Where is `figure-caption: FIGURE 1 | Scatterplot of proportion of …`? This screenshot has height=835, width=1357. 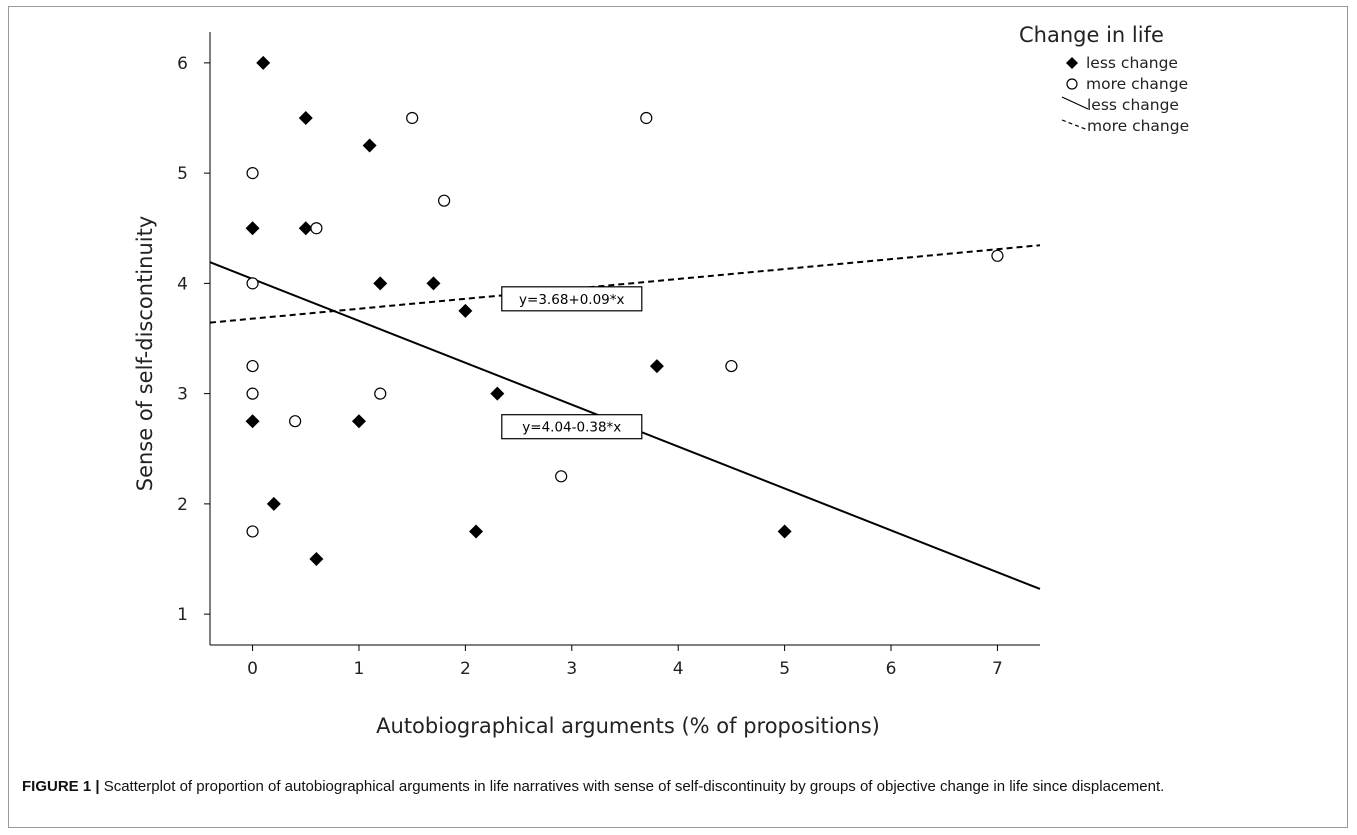
figure-caption: FIGURE 1 | Scatterplot of proportion of … is located at coordinates (677, 787).